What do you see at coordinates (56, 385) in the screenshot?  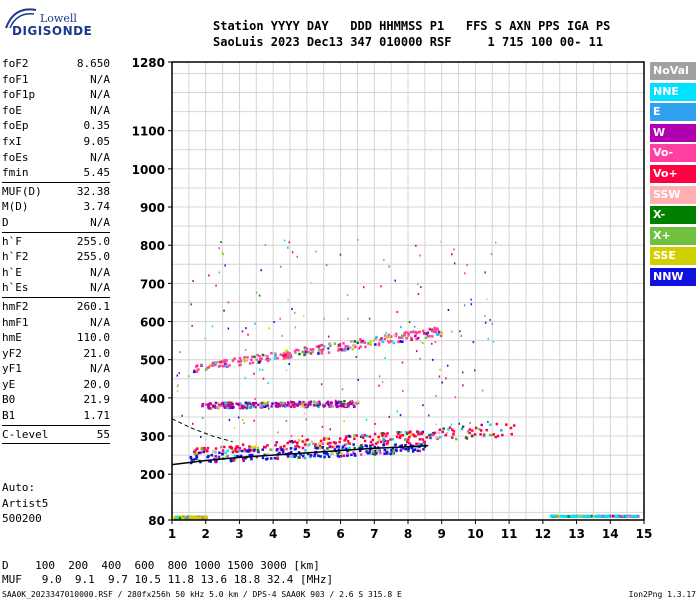 I see `param-row: yE 20.0` at bounding box center [56, 385].